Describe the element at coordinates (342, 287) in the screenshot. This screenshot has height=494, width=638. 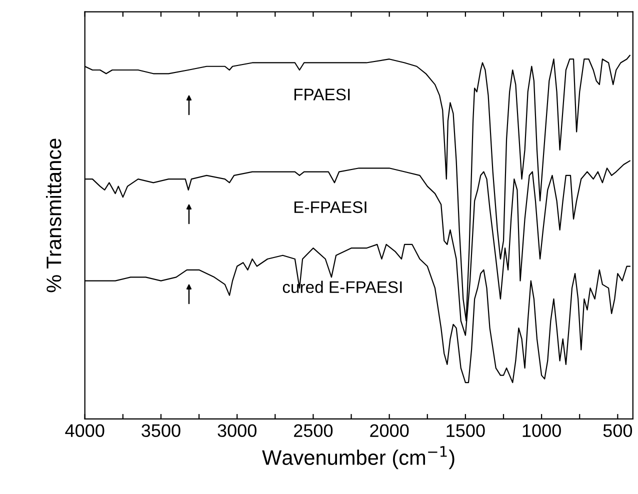
I see `series-label: cured E-FPAESI` at that location.